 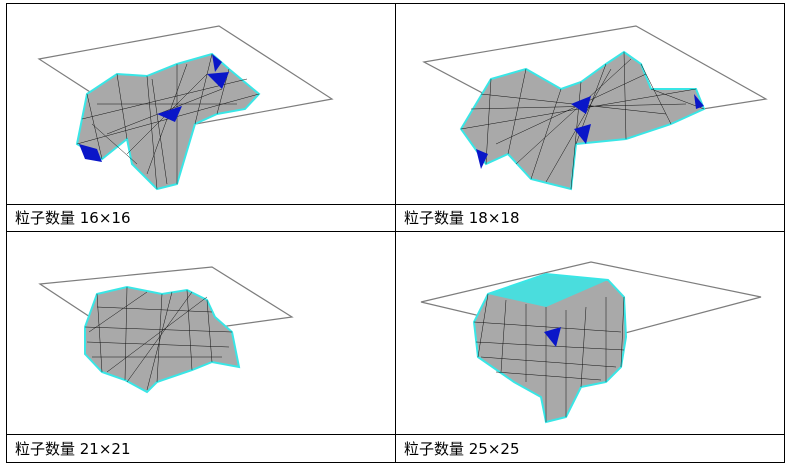 I want to click on column-divider, so click(x=395, y=233).